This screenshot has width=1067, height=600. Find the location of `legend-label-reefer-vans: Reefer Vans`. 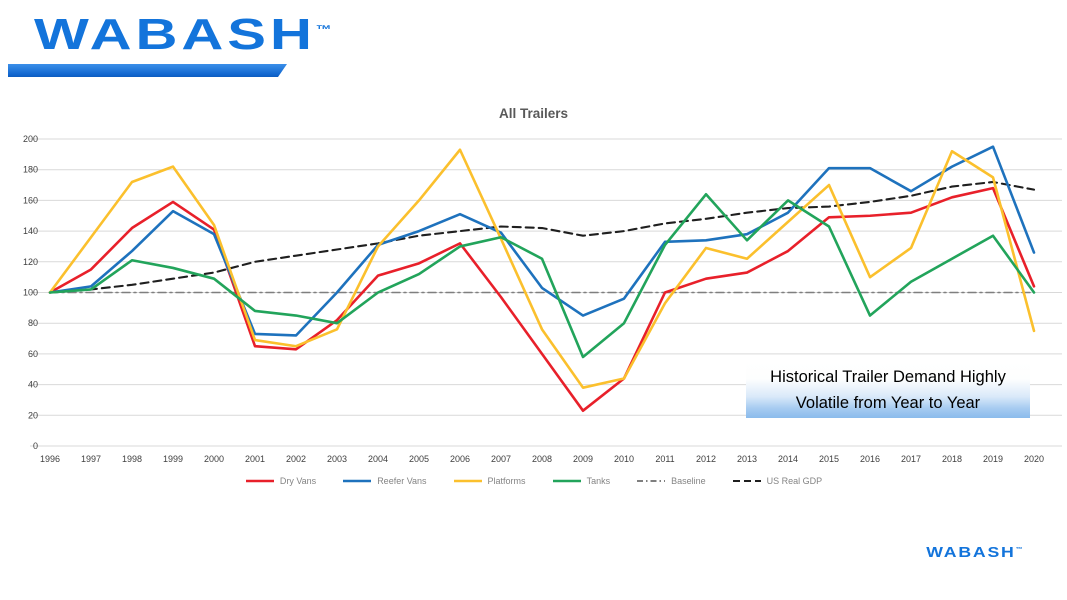

legend-label-reefer-vans: Reefer Vans is located at coordinates (402, 481).